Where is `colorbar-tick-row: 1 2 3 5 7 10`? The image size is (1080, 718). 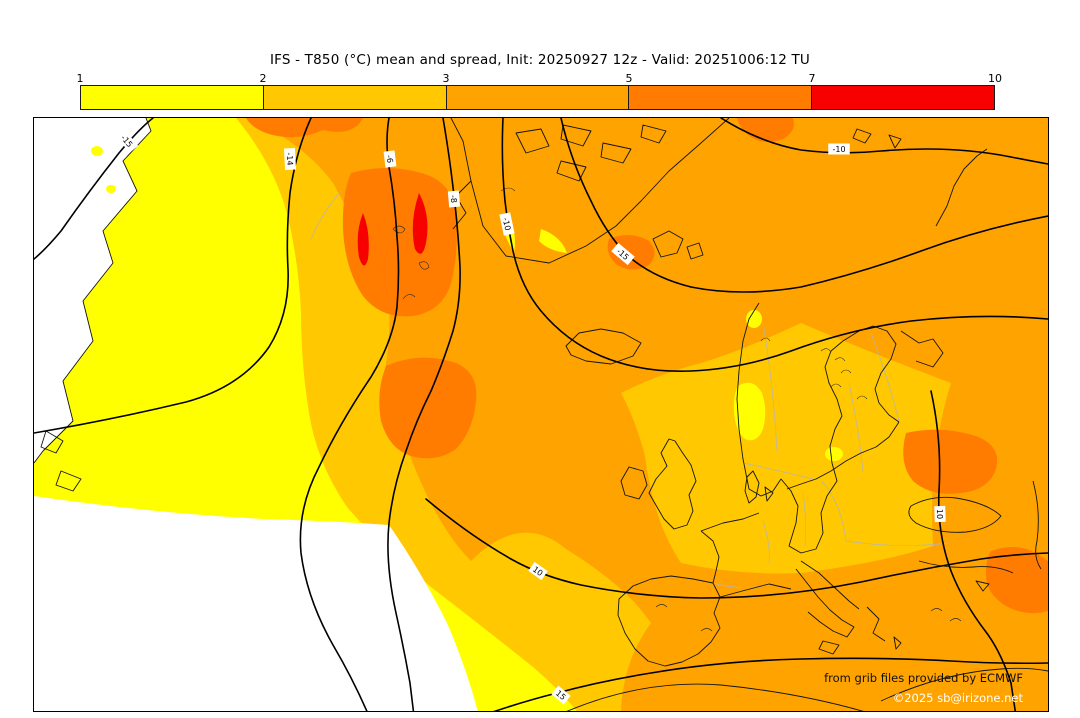
colorbar-tick-row: 1 2 3 5 7 10 is located at coordinates (539, 78).